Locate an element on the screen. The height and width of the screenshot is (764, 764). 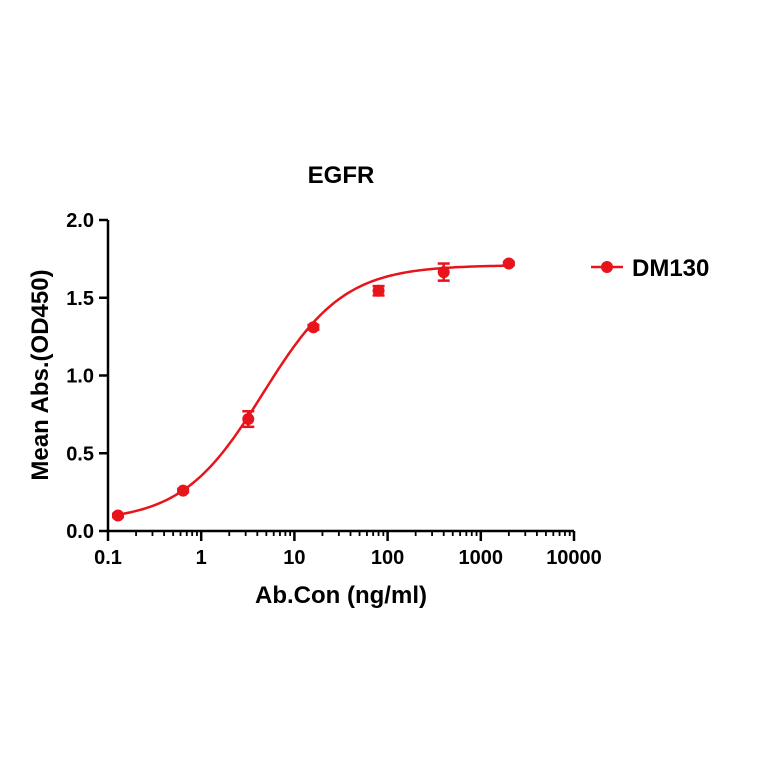
legend: DM130 is located at coordinates (650, 268).